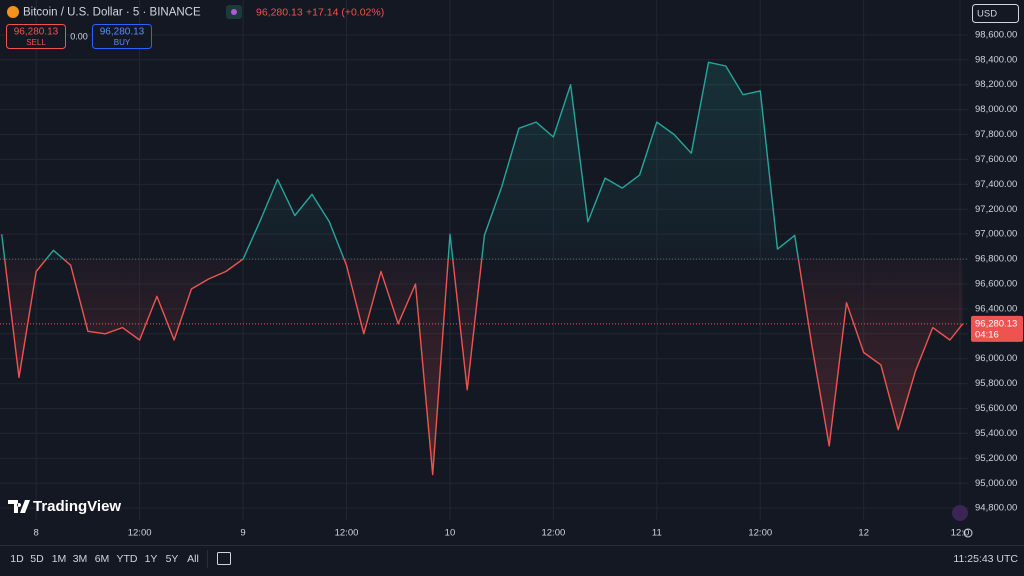 The height and width of the screenshot is (576, 1024). Describe the element at coordinates (193, 559) in the screenshot. I see `range-button: All` at that location.